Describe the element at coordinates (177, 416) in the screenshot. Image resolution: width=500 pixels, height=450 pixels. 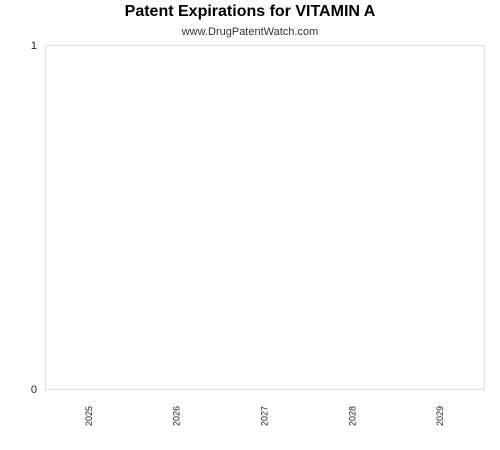
I see `x-tick-label: 2026` at that location.